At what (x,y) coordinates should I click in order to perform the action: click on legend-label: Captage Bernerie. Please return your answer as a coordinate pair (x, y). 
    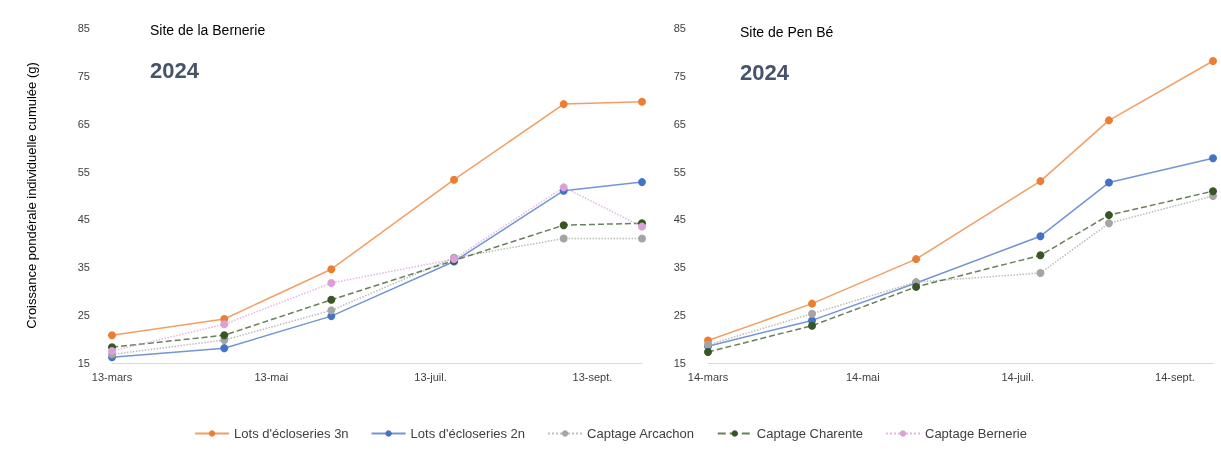
    Looking at the image, I should click on (976, 433).